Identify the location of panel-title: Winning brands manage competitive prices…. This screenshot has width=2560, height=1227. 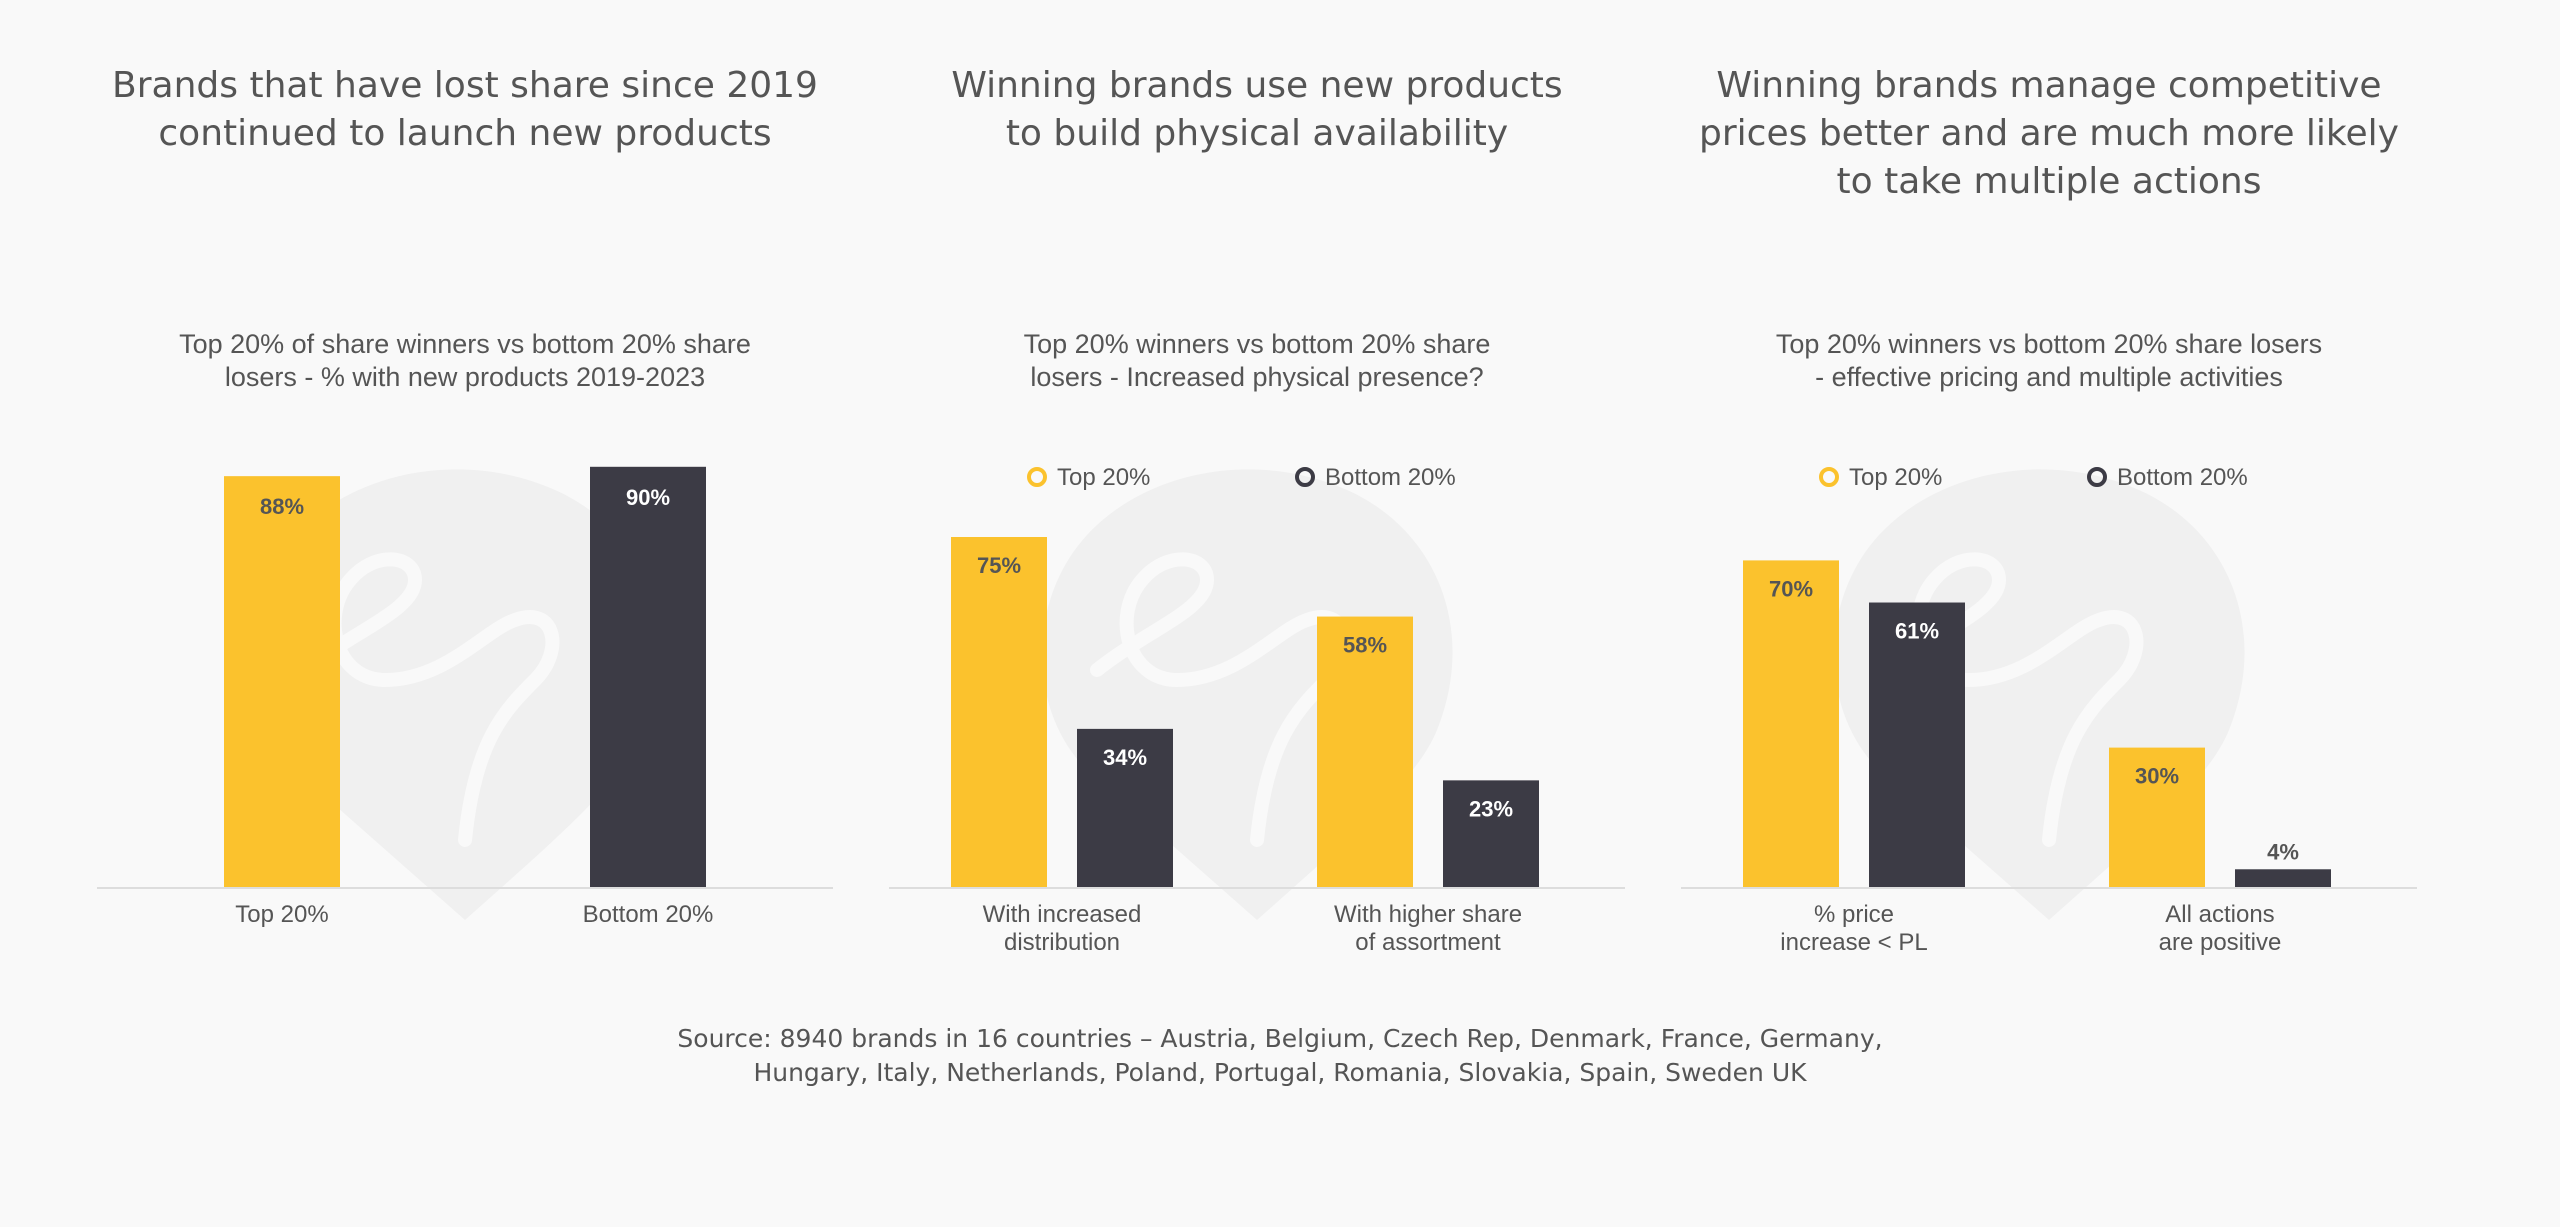
(2049, 133).